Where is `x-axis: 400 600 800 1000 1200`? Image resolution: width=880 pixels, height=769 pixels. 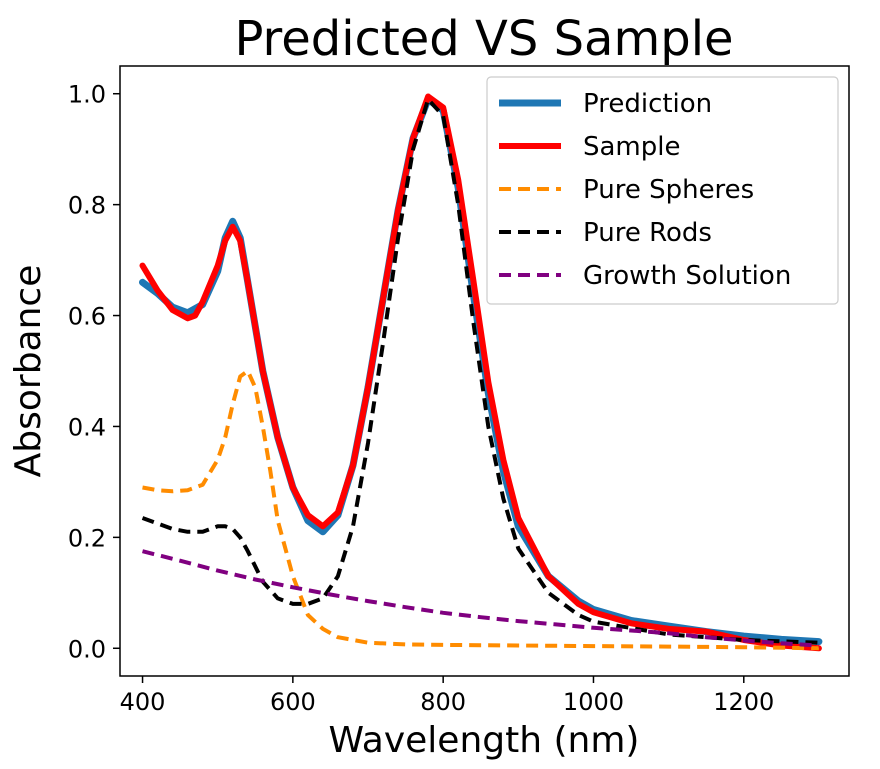
x-axis: 400 600 800 1000 1200 is located at coordinates (447, 696).